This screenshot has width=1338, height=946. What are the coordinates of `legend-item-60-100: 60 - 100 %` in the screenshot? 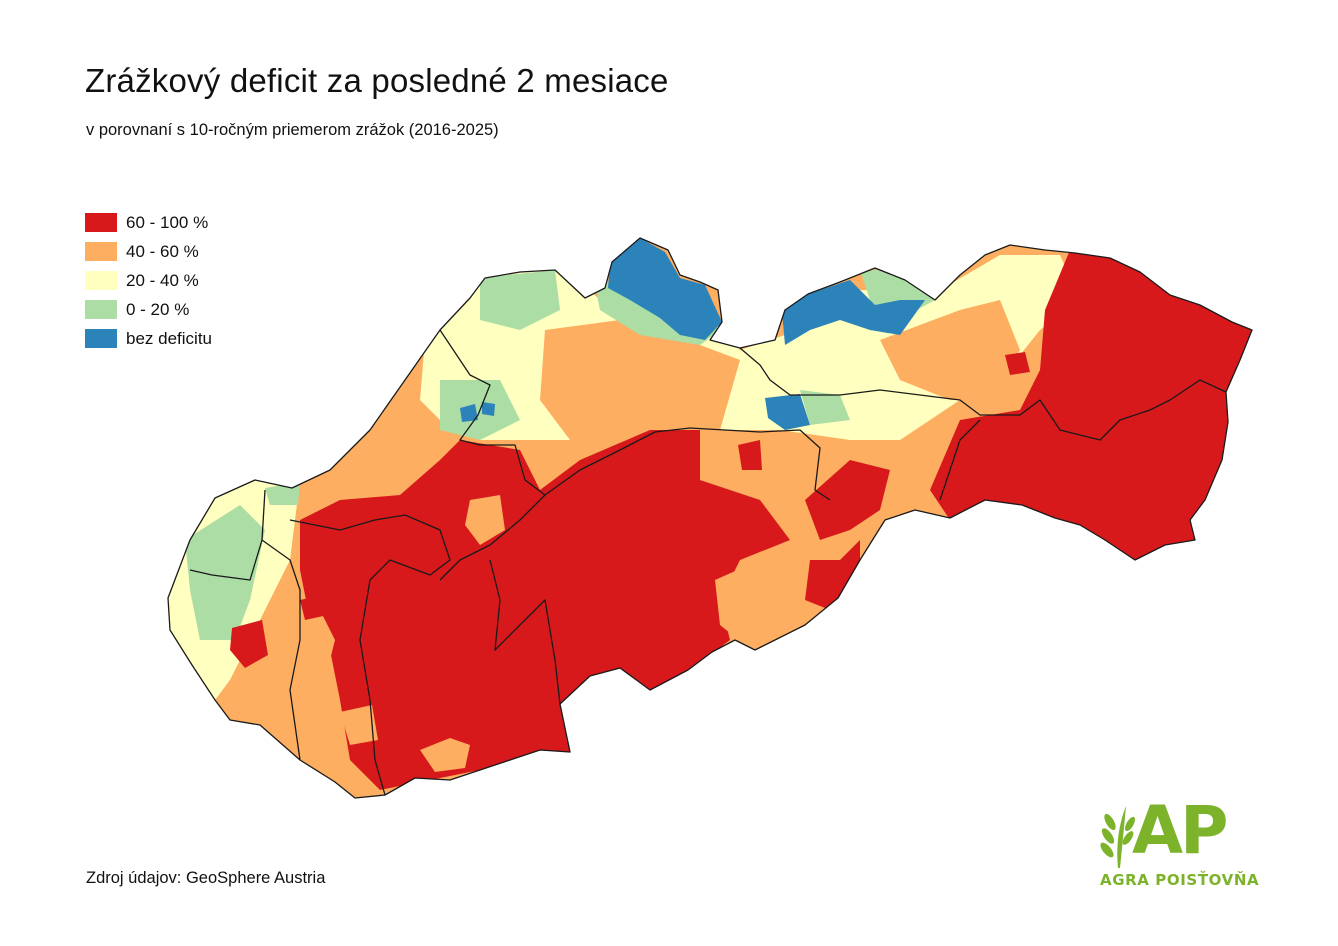 It's located at (148, 222).